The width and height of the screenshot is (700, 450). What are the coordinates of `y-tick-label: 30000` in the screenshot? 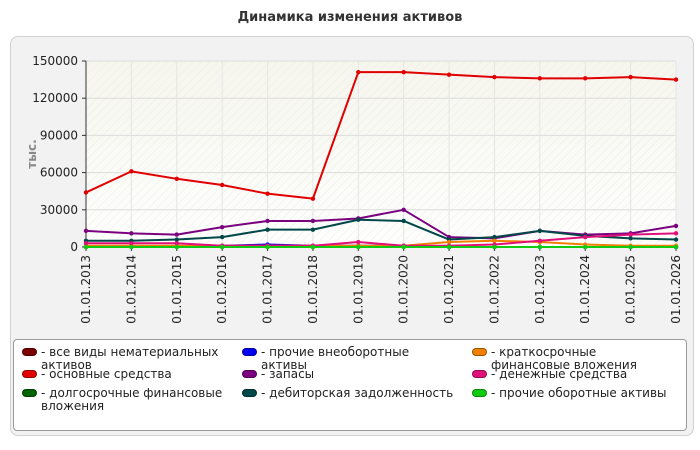 It's located at (59, 210).